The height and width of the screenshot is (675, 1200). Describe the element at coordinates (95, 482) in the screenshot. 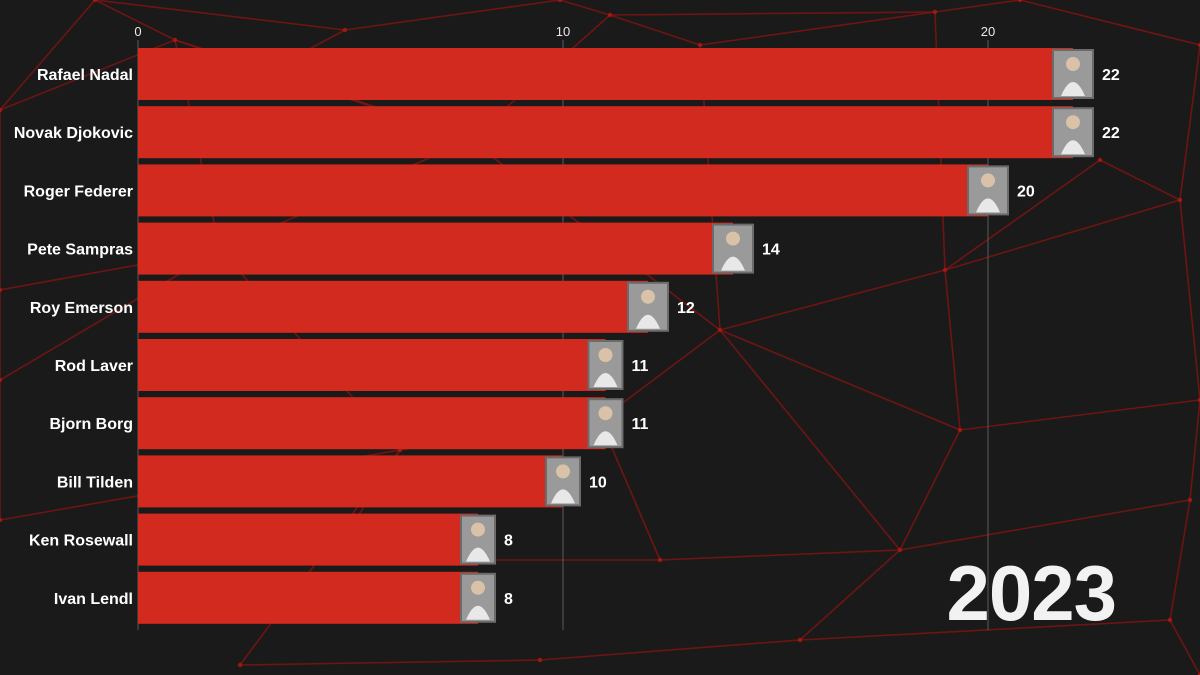

I see `category-label: Bill Tilden` at that location.